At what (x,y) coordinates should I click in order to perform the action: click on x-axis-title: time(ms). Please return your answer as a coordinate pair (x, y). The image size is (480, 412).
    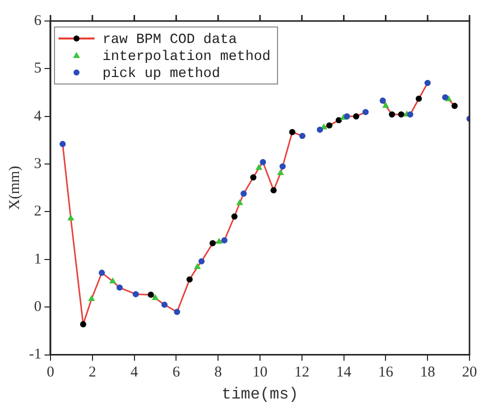
    Looking at the image, I should click on (260, 395).